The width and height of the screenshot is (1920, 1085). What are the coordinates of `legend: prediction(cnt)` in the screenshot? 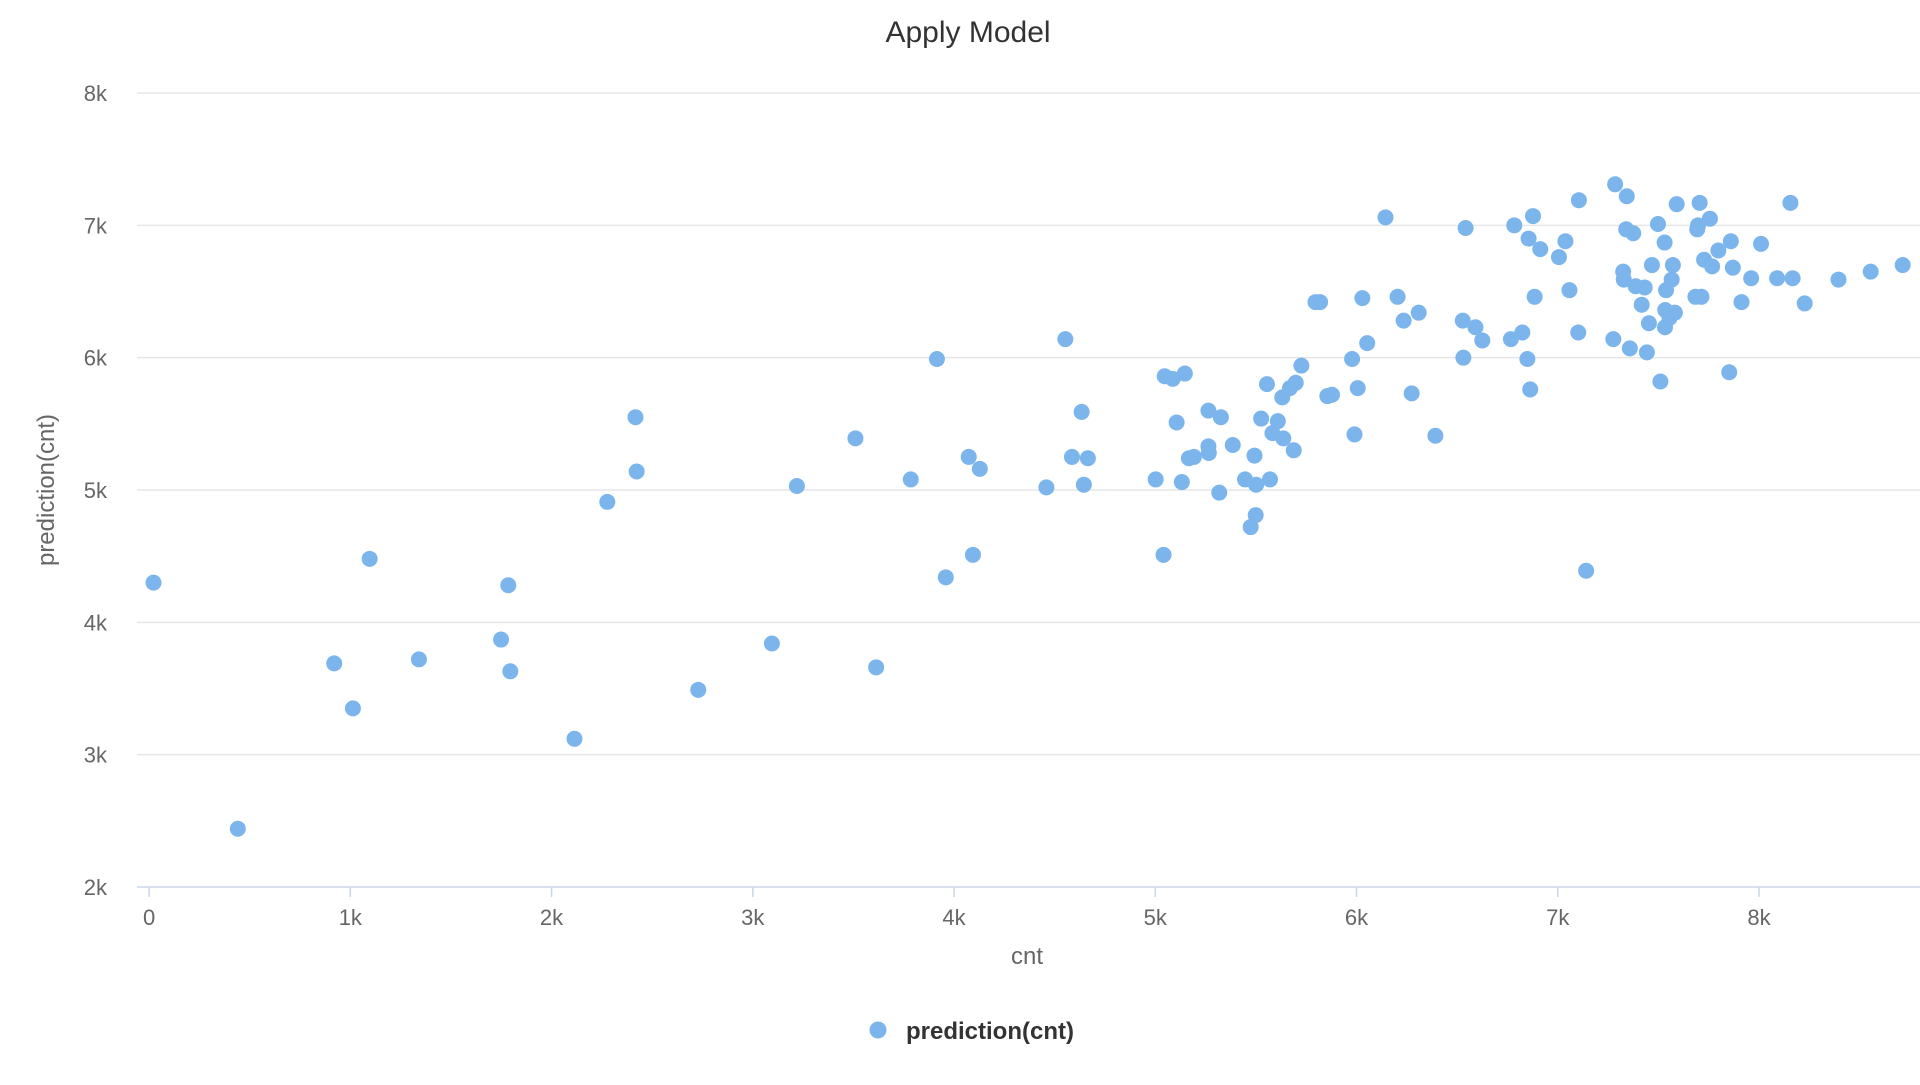 It's located at (972, 1031).